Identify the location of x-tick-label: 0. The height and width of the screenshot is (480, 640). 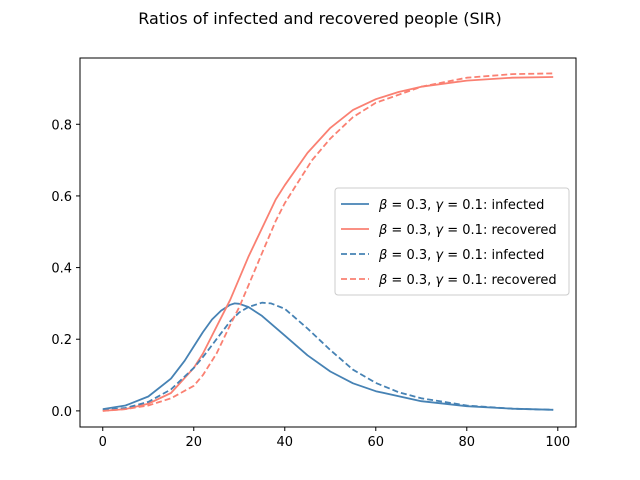
(103, 442).